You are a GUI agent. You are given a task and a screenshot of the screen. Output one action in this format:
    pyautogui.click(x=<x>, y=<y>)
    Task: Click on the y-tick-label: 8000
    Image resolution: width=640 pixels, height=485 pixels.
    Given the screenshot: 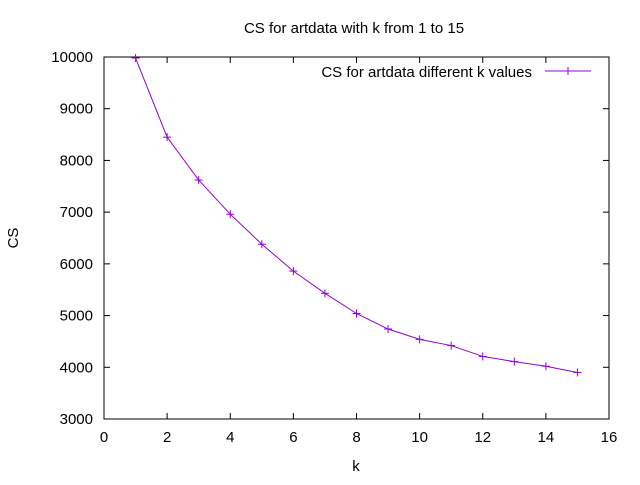 What is the action you would take?
    pyautogui.click(x=76, y=160)
    